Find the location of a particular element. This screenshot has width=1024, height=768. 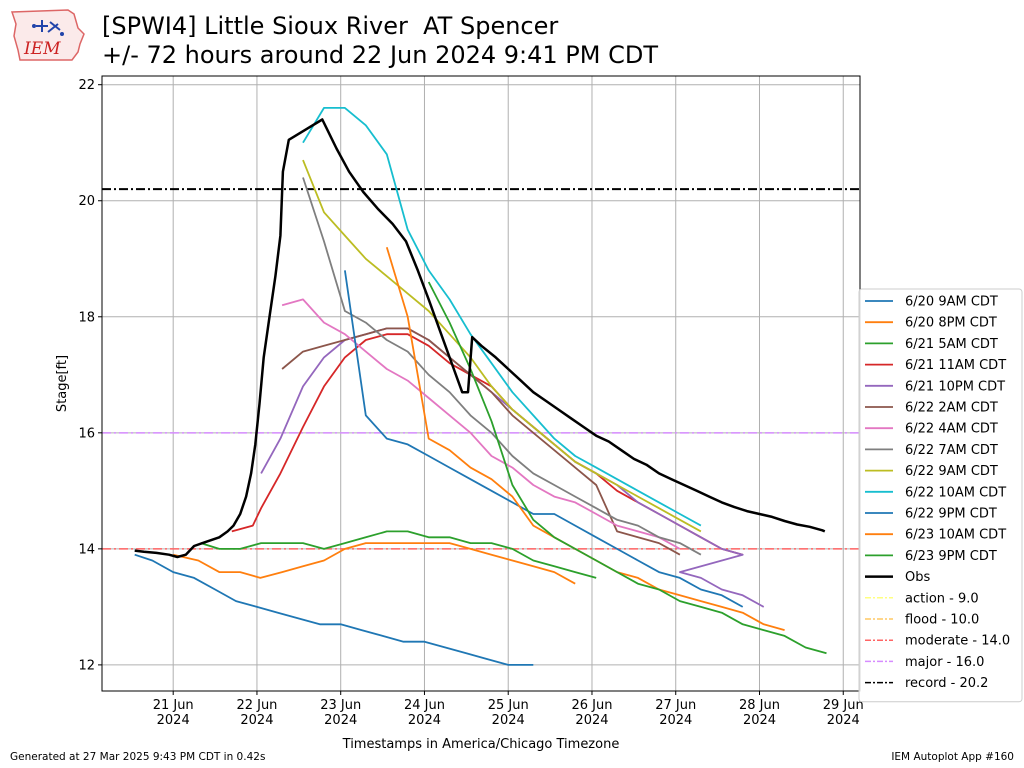

x-tick-label: 22 Jun is located at coordinates (256, 705).